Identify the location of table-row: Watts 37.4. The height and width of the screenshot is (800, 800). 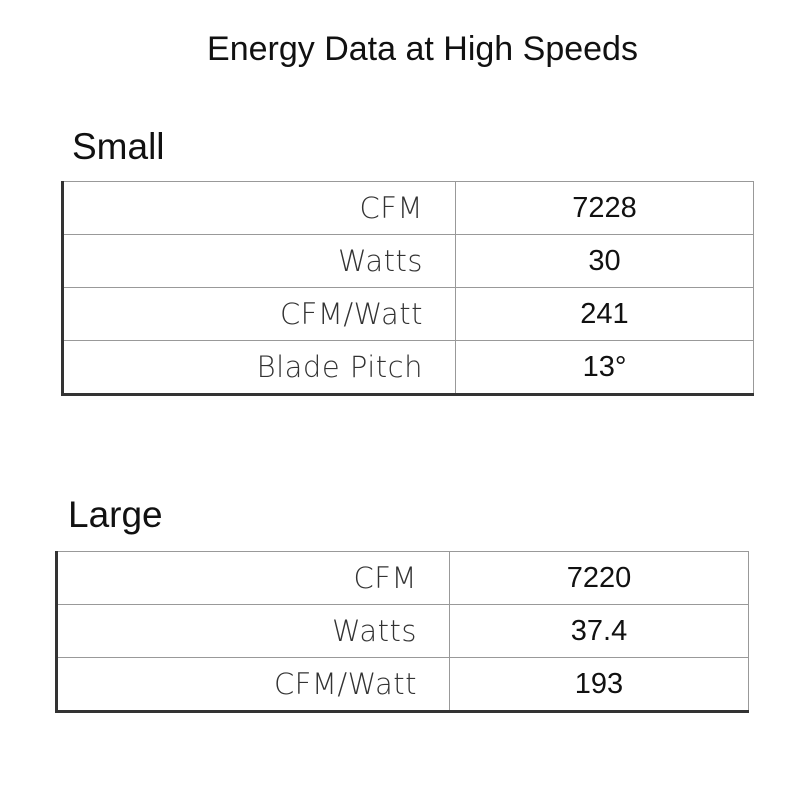
(402, 631).